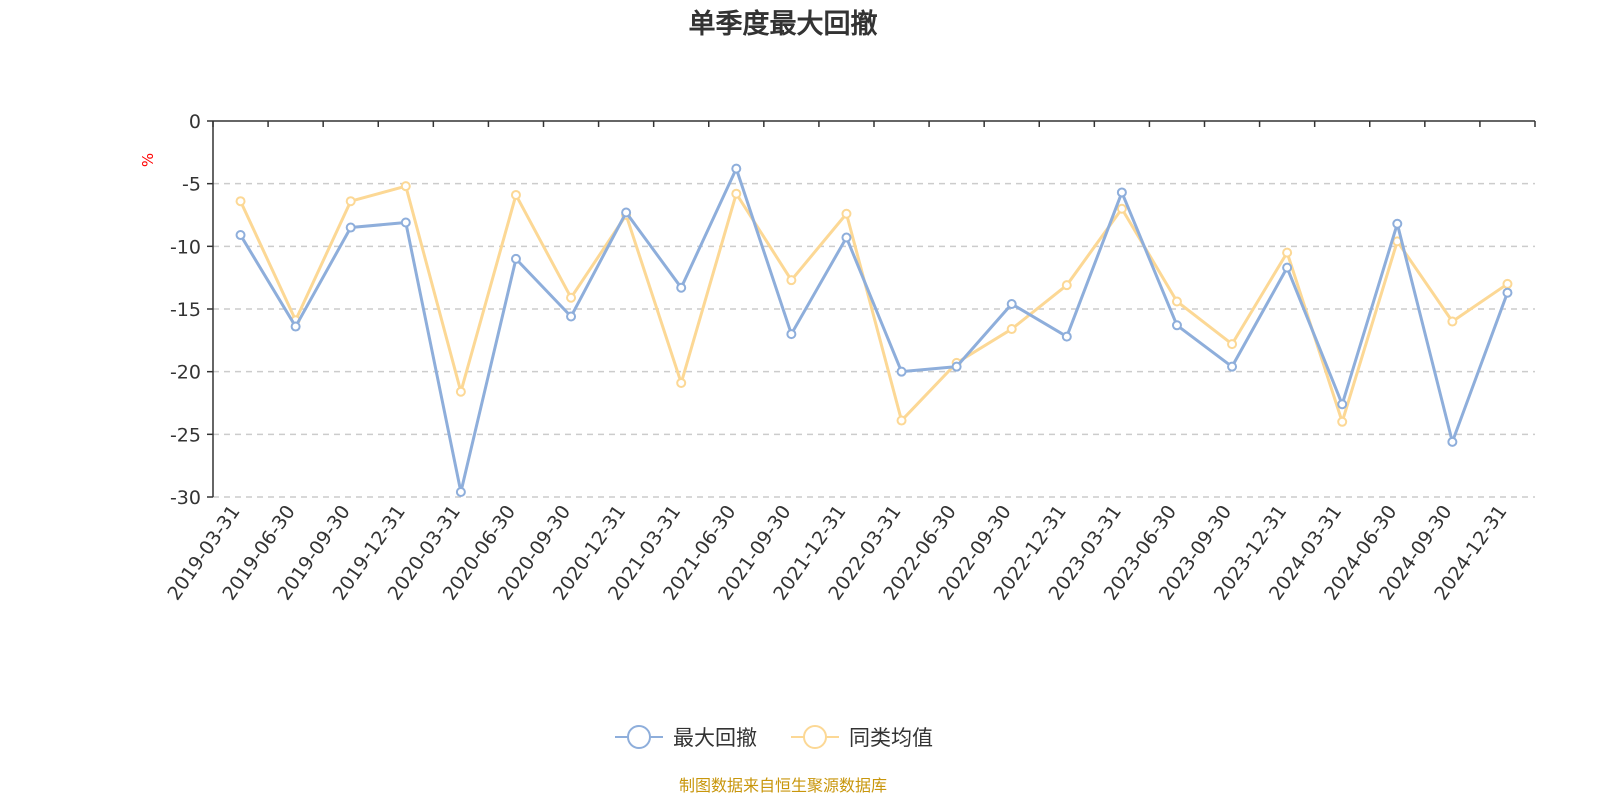 The height and width of the screenshot is (800, 1600). I want to click on legend: 最大回撤 同类均值, so click(774, 737).